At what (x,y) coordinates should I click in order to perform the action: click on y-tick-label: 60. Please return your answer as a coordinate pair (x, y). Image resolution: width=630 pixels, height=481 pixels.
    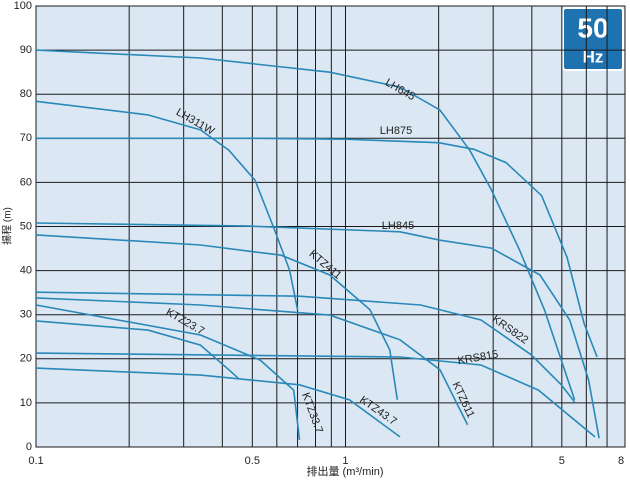
    Looking at the image, I should click on (26, 182).